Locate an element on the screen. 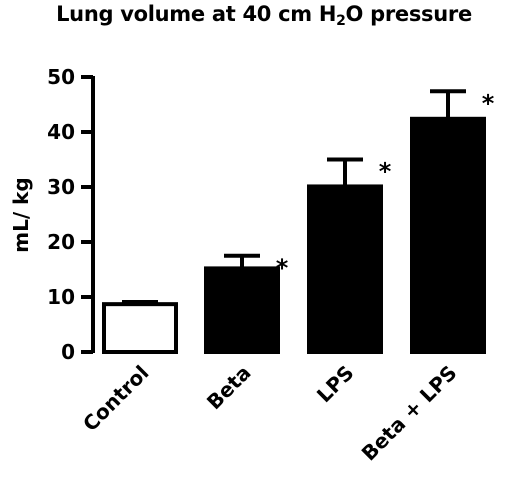 The width and height of the screenshot is (528, 496). y-axis: 0 10 20 30 40 50 is located at coordinates (71, 214).